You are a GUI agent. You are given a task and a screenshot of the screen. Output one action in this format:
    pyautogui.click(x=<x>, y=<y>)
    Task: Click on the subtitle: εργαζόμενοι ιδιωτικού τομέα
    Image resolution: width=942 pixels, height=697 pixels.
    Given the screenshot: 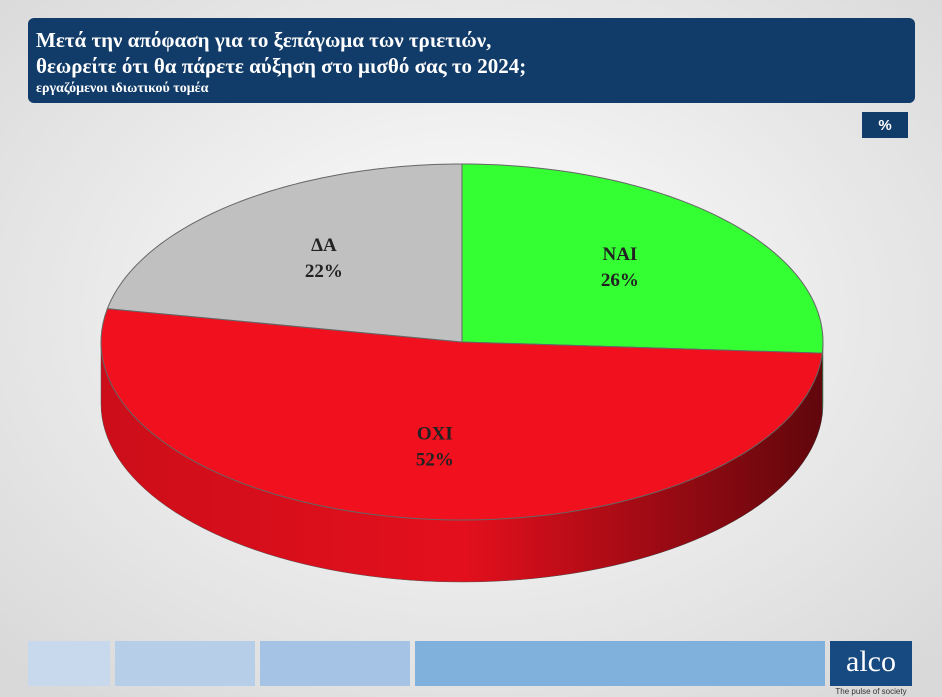 What is the action you would take?
    pyautogui.click(x=122, y=88)
    